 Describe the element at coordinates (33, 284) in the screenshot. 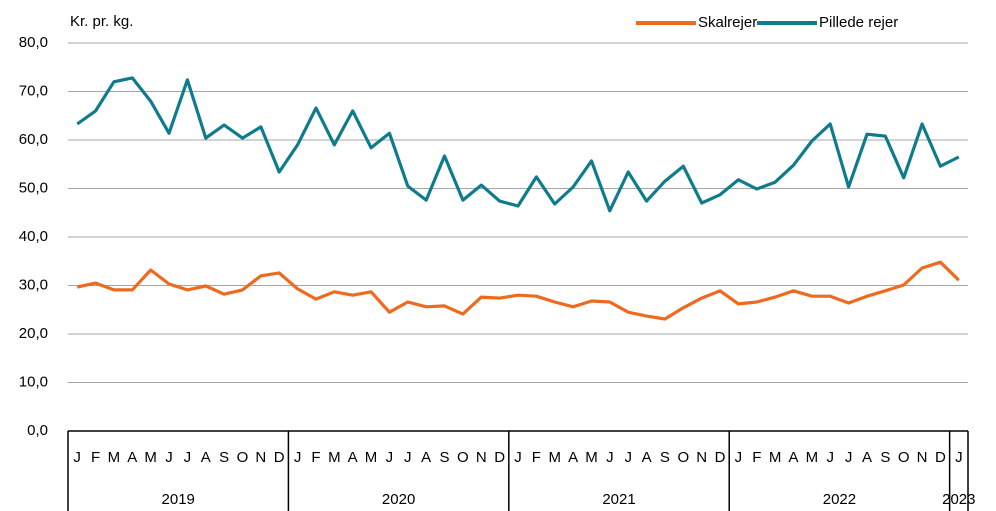

I see `y-tick-label: 30,0` at that location.